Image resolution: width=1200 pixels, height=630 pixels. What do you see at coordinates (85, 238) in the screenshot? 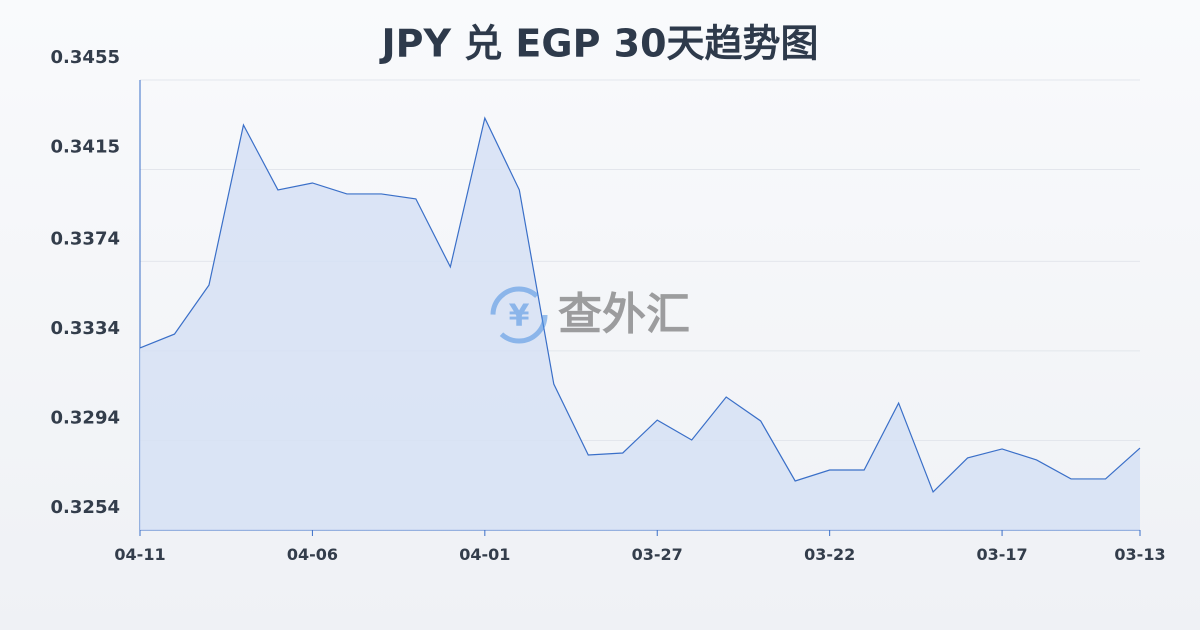
I see `y-tick-label: 0.3374` at bounding box center [85, 238].